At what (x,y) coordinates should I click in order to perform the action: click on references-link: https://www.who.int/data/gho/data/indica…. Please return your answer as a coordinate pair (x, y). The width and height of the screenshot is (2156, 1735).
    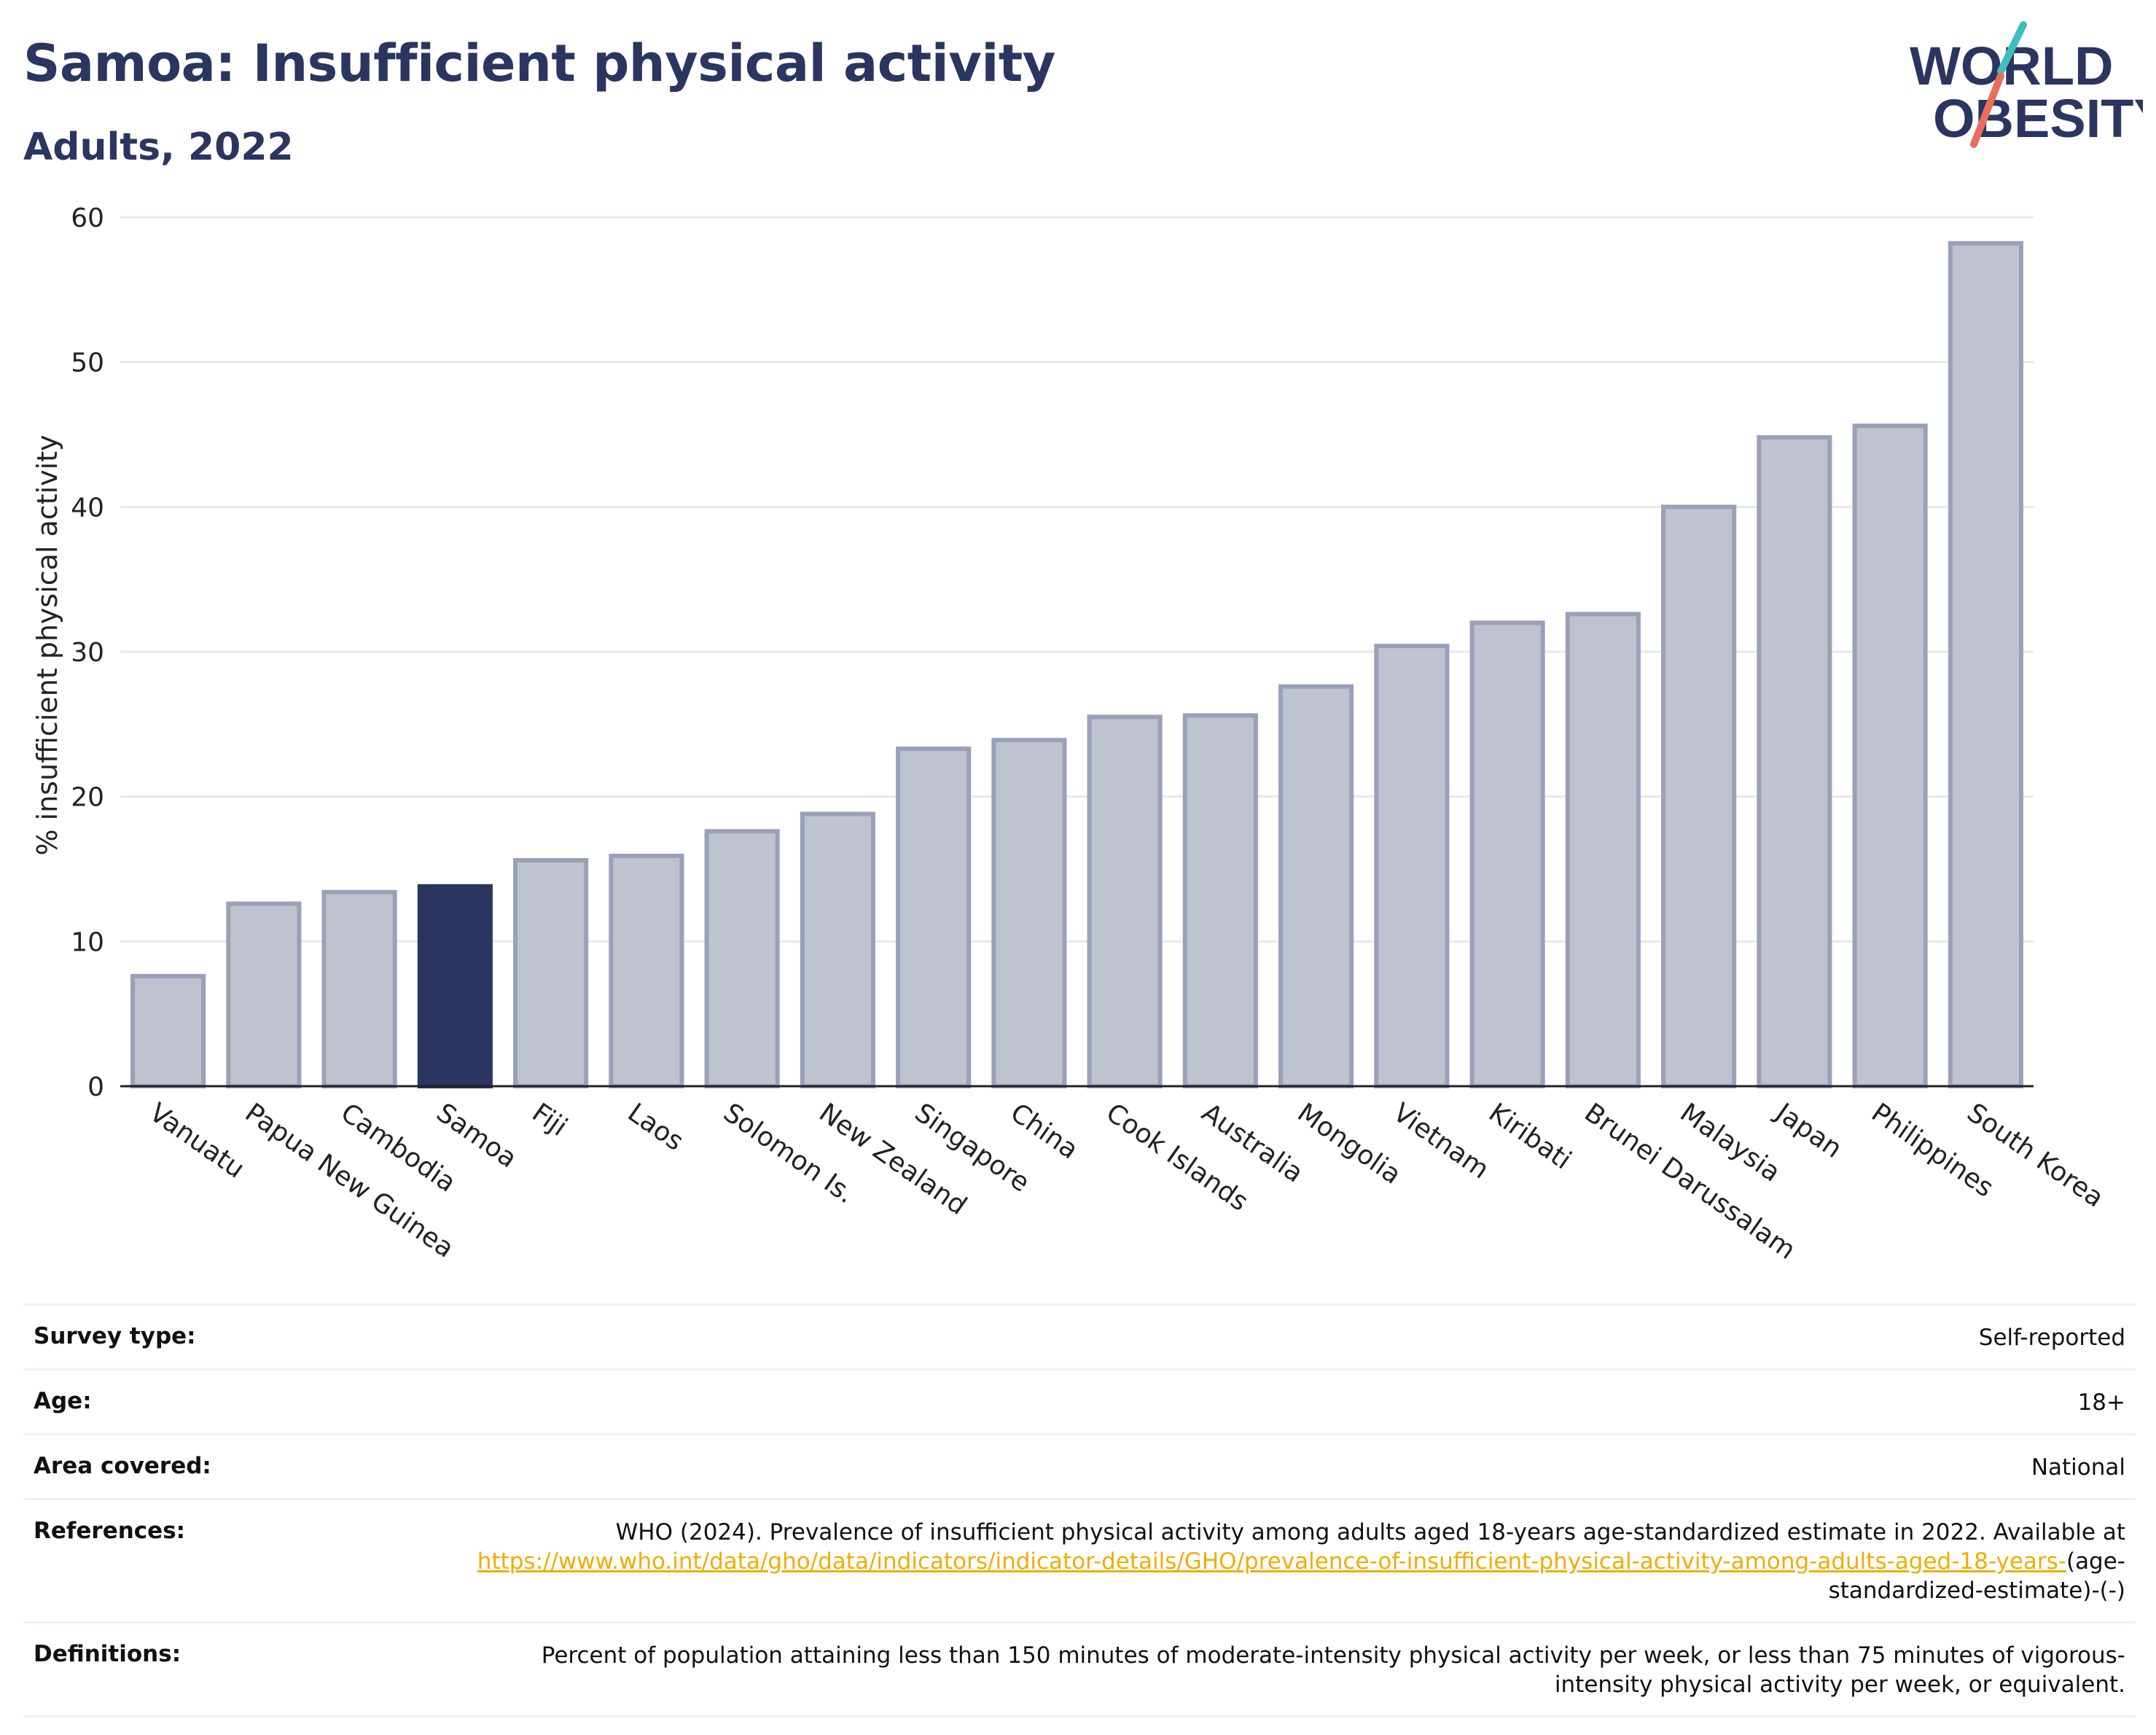
    Looking at the image, I should click on (1272, 1561).